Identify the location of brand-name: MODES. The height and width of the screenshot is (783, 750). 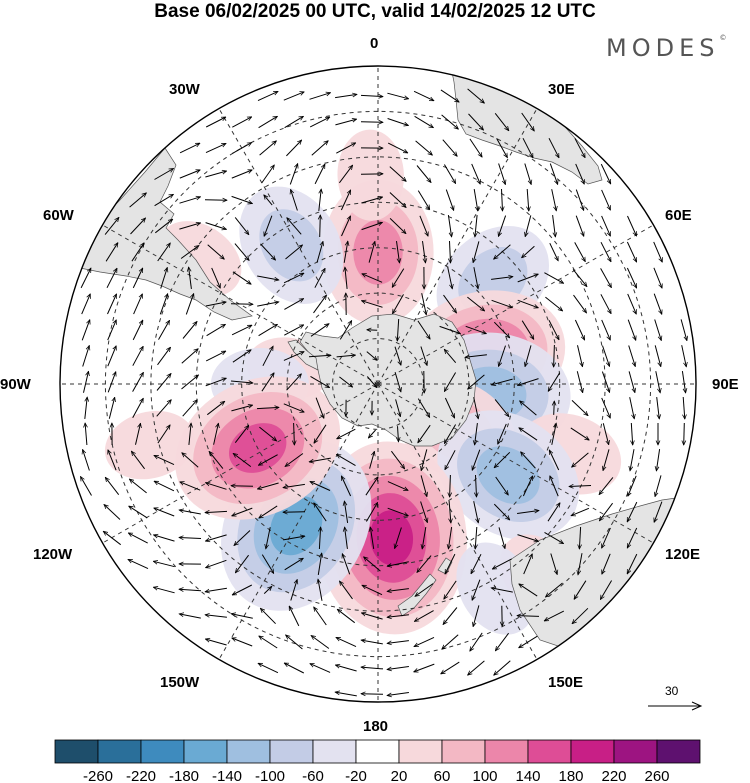
(663, 48).